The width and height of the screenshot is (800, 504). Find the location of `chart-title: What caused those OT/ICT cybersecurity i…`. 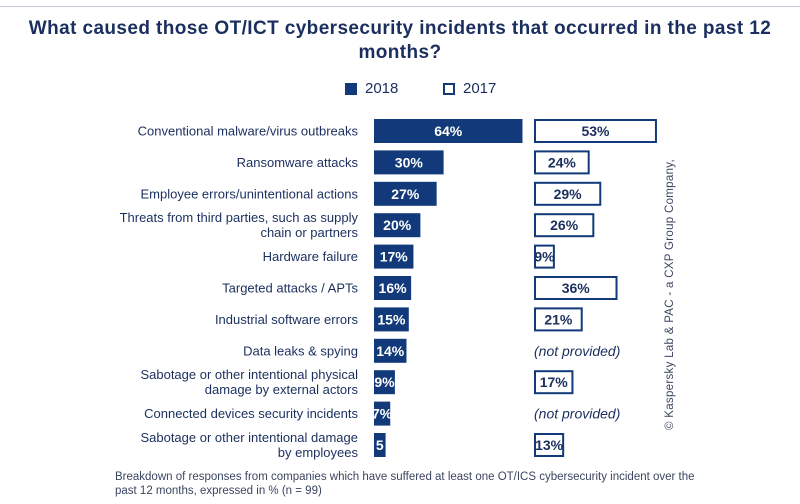

chart-title: What caused those OT/ICT cybersecurity i… is located at coordinates (400, 40).